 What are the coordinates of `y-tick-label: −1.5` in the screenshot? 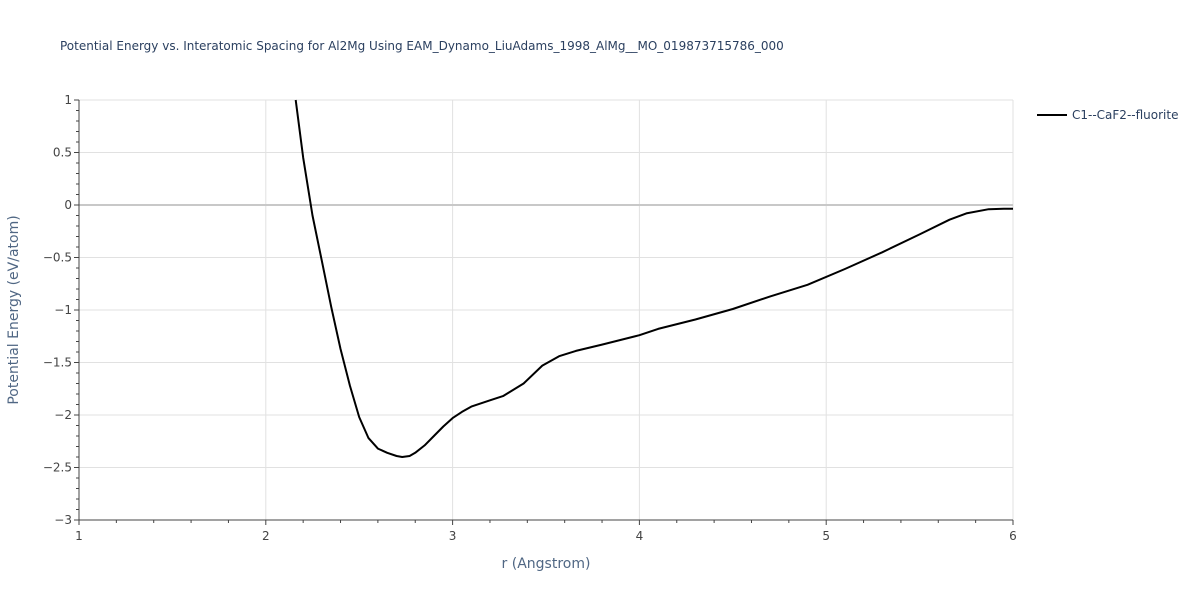 It's located at (57, 363).